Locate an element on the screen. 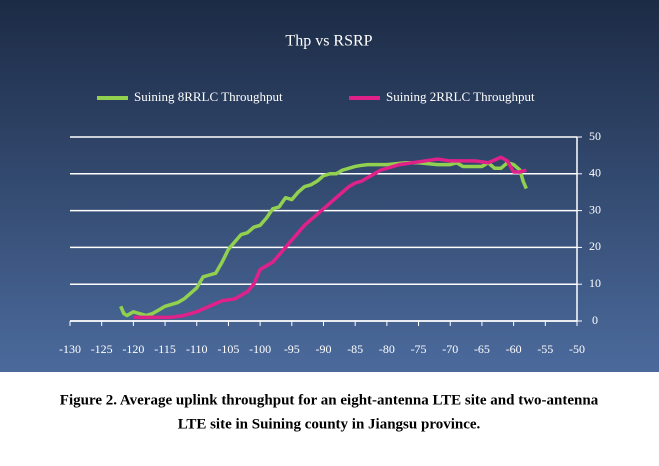  x-tick-label: -70 is located at coordinates (450, 349).